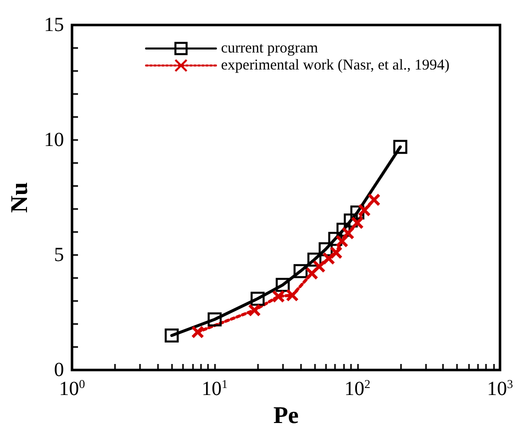 The image size is (516, 433). Describe the element at coordinates (59, 370) in the screenshot. I see `y-tick-label: 0` at that location.